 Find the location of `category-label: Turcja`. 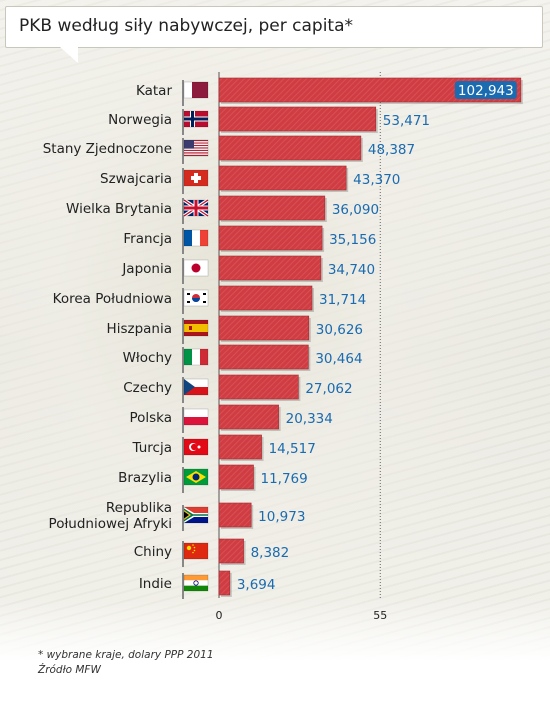

category-label: Turcja is located at coordinates (152, 448).